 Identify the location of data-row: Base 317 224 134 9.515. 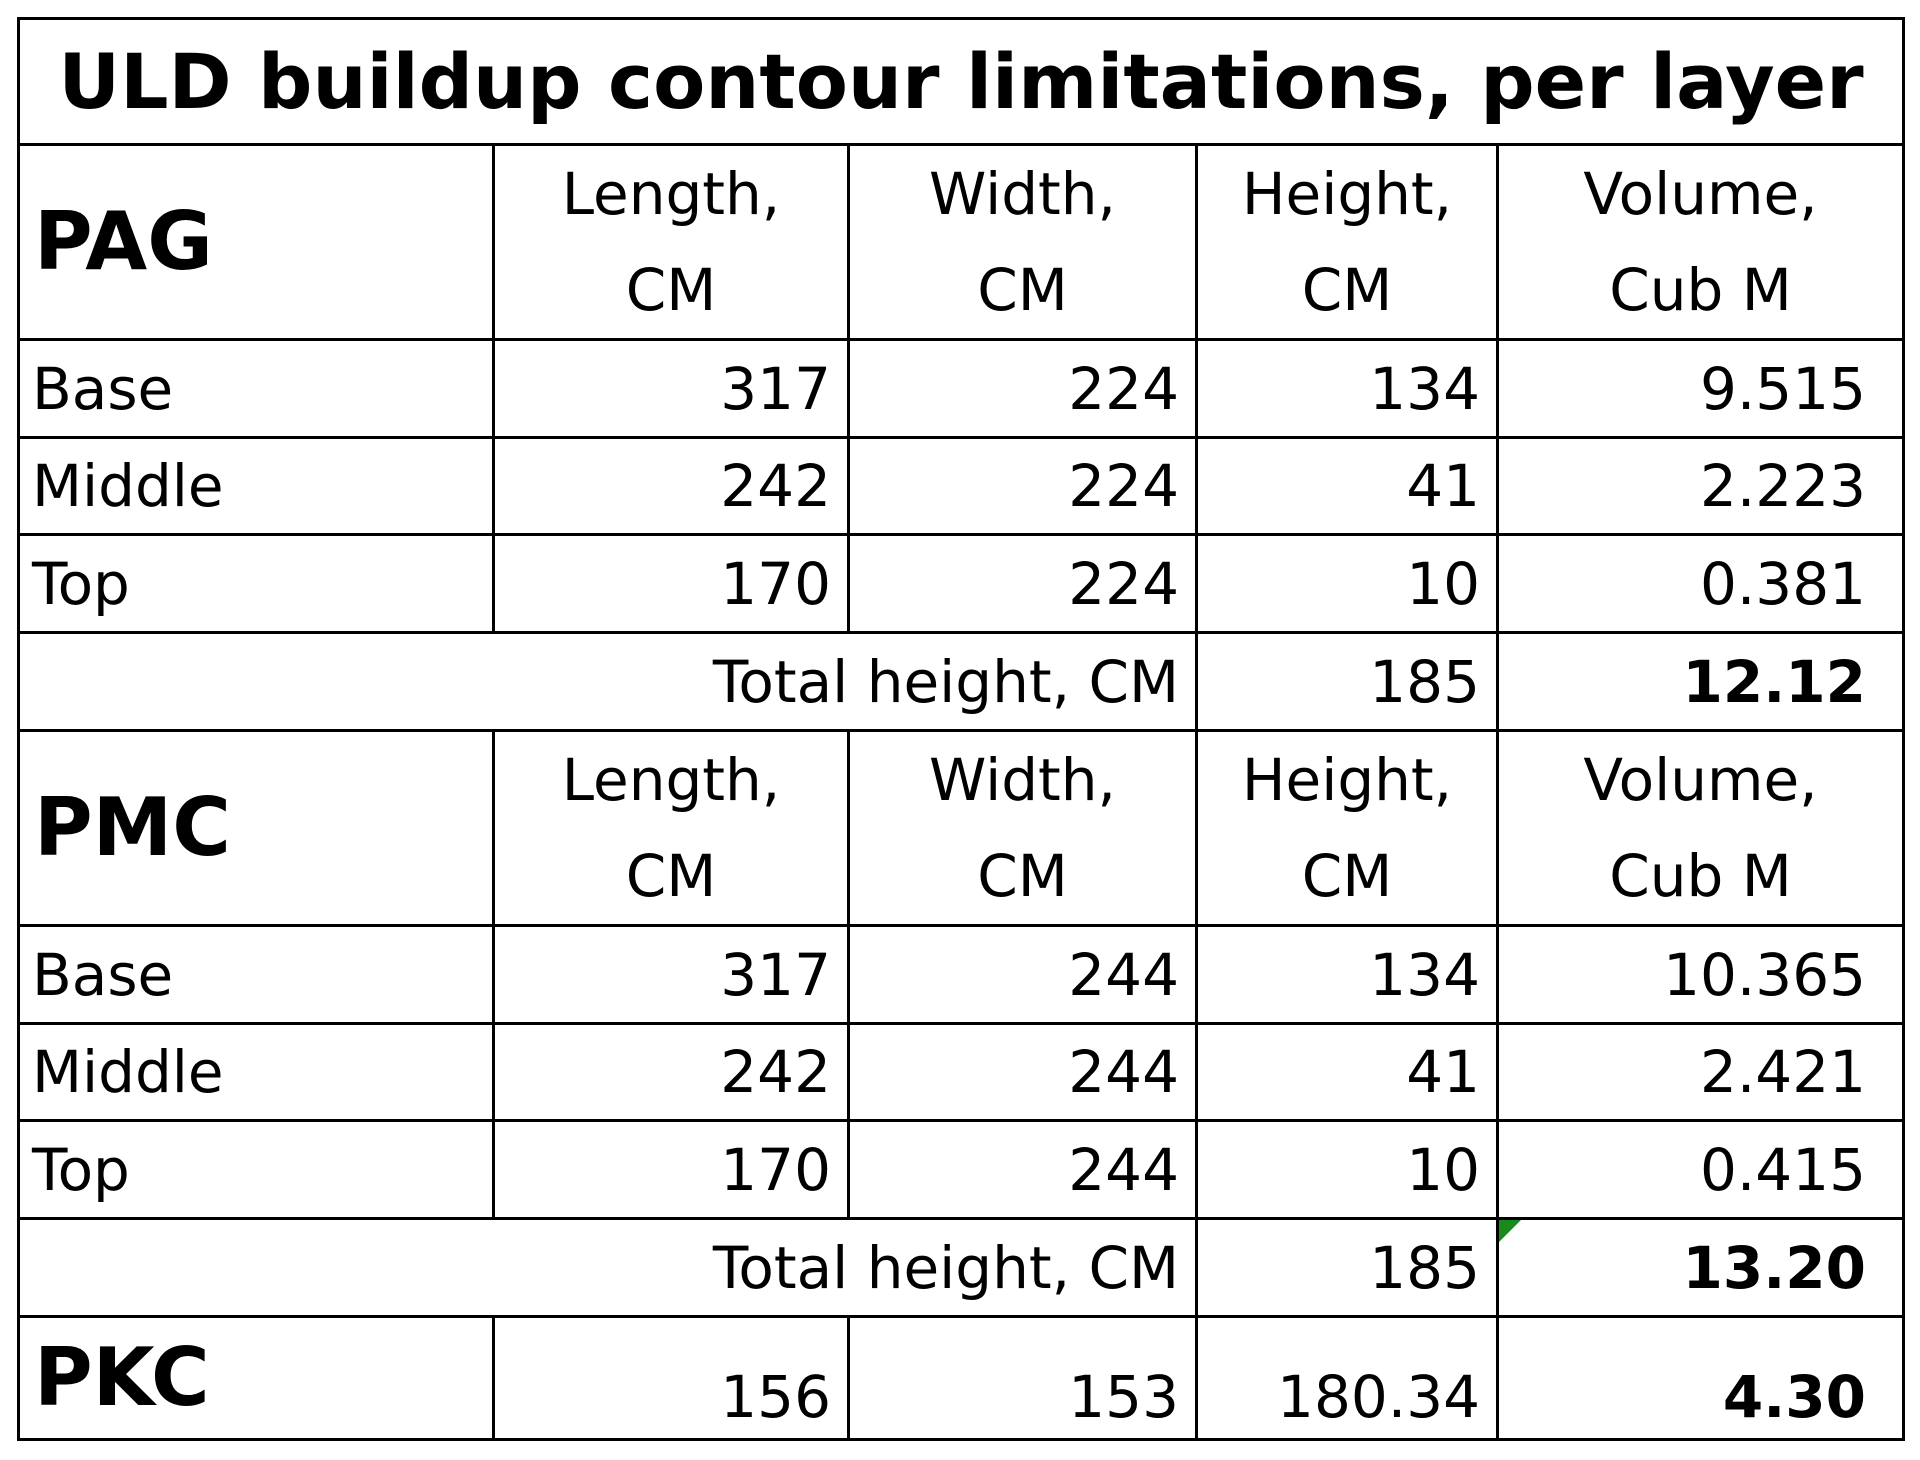
(961, 388).